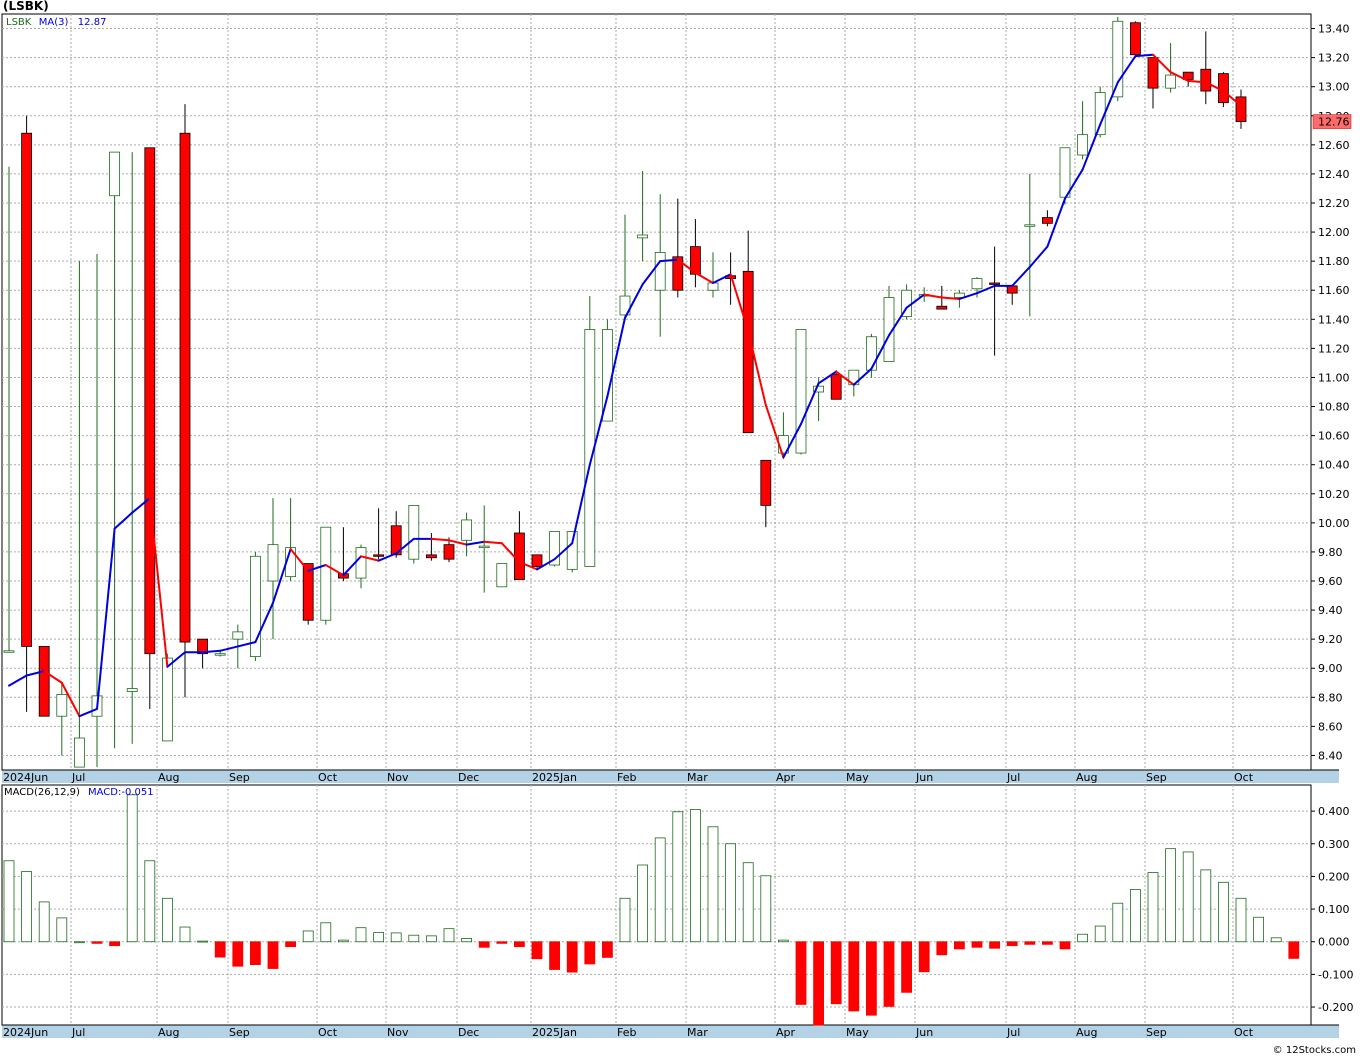  Describe the element at coordinates (1330, 668) in the screenshot. I see `price-ytick-label: 9.00` at that location.